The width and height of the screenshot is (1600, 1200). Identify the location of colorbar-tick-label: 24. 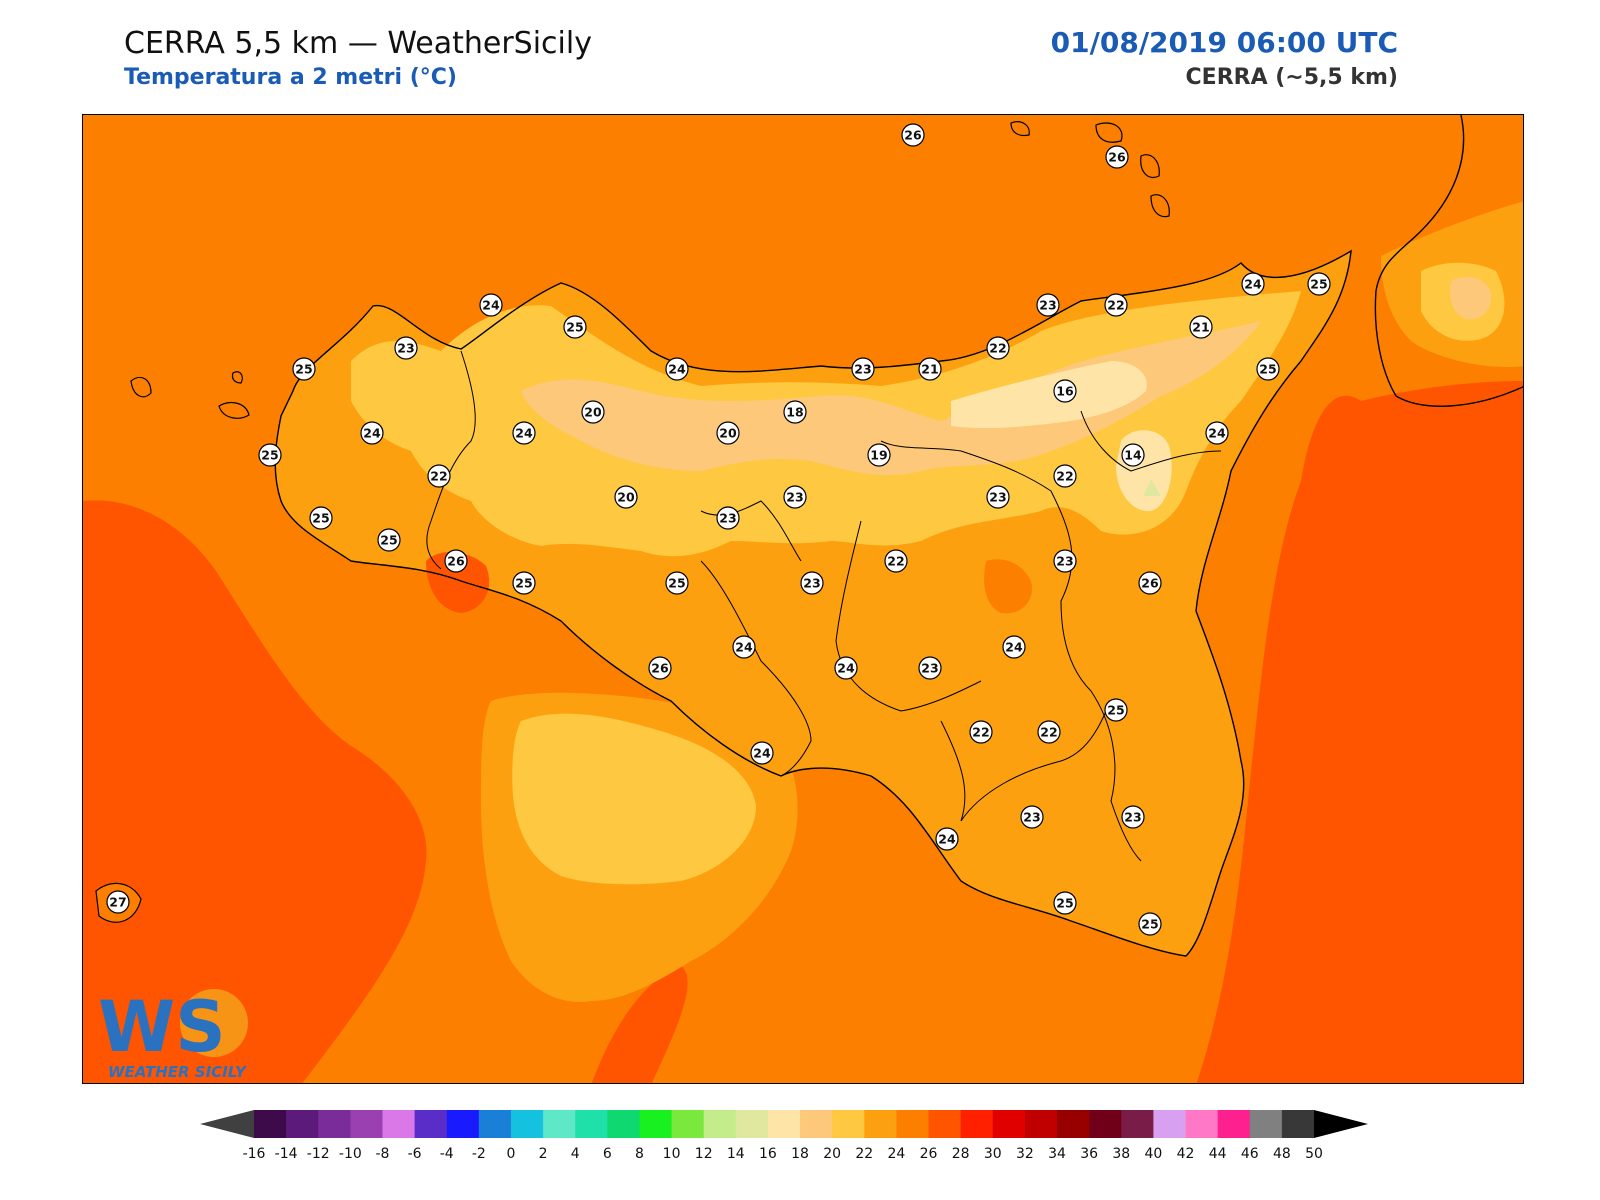
(897, 1154).